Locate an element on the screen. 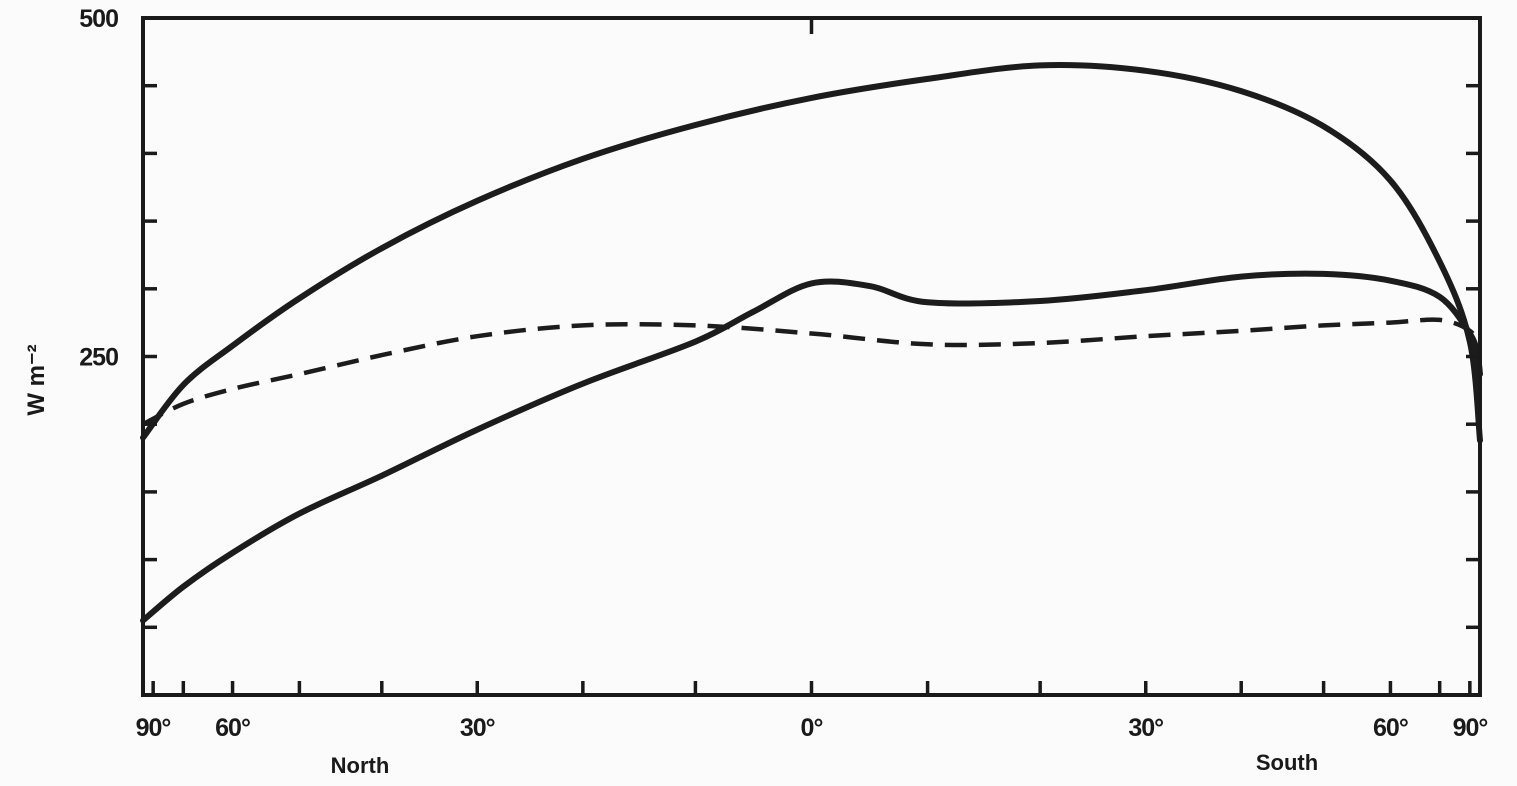  y-tick-label: 250 is located at coordinates (98, 358).